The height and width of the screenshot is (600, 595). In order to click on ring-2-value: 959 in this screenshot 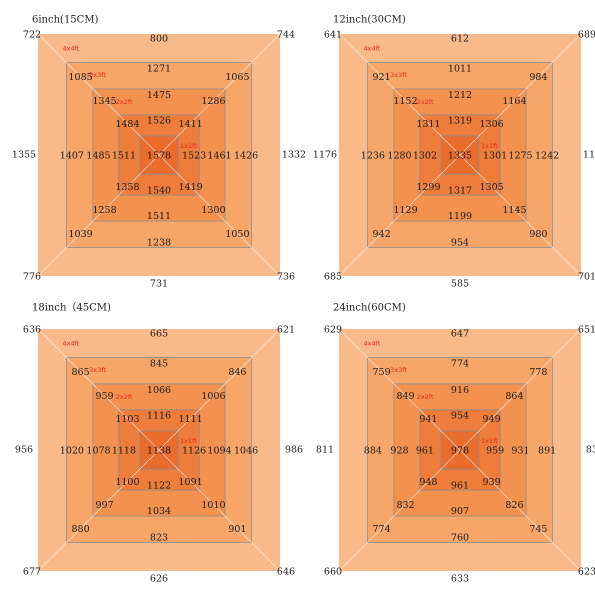, I will do `click(104, 396)`.